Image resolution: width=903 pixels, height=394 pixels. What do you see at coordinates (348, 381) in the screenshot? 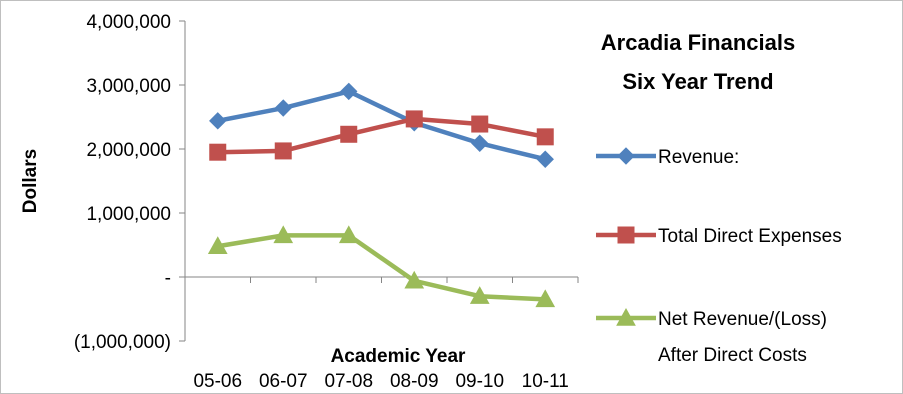
I see `x-tick-label: 07-08` at bounding box center [348, 381].